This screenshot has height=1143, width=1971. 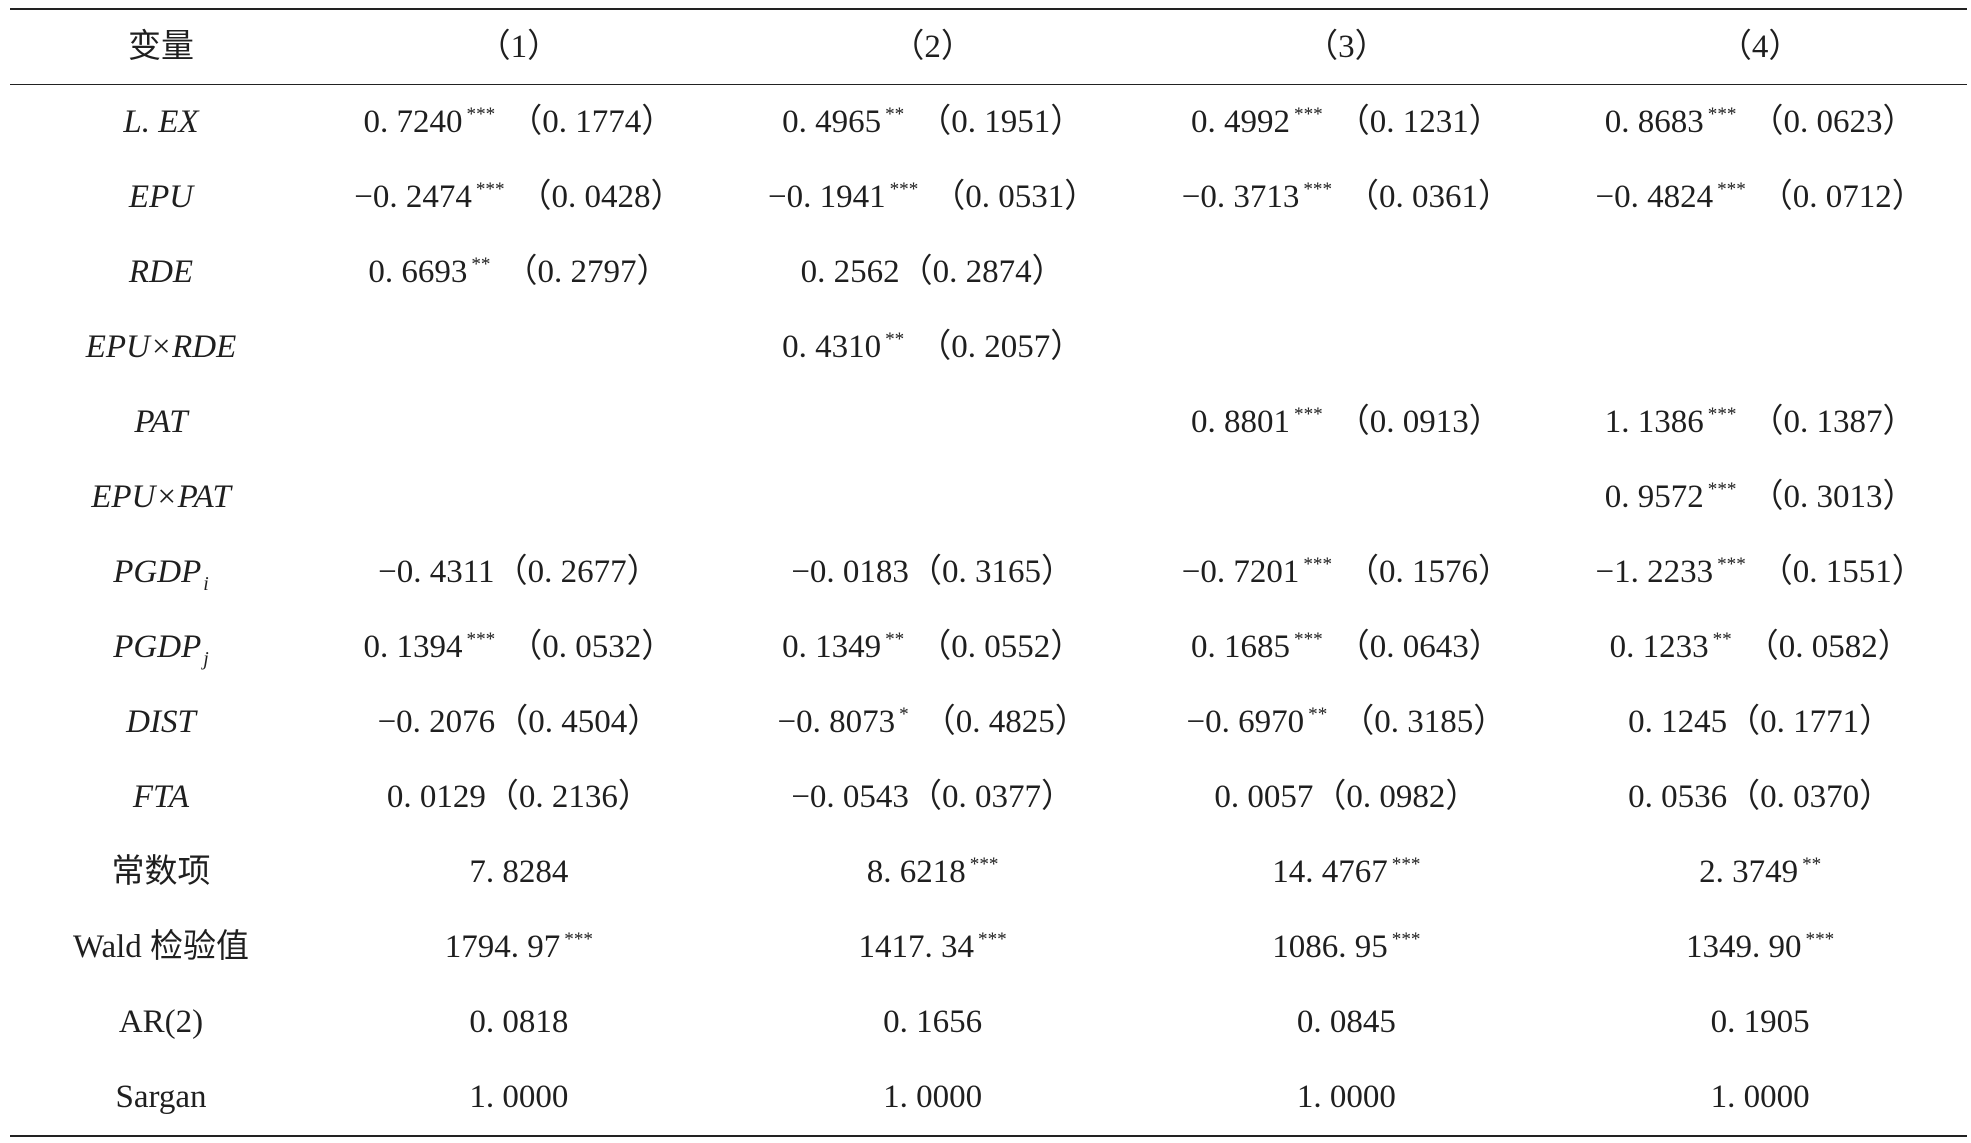 What do you see at coordinates (519, 122) in the screenshot?
I see `table-cell: 0. 7240 *** （0. 1774）` at bounding box center [519, 122].